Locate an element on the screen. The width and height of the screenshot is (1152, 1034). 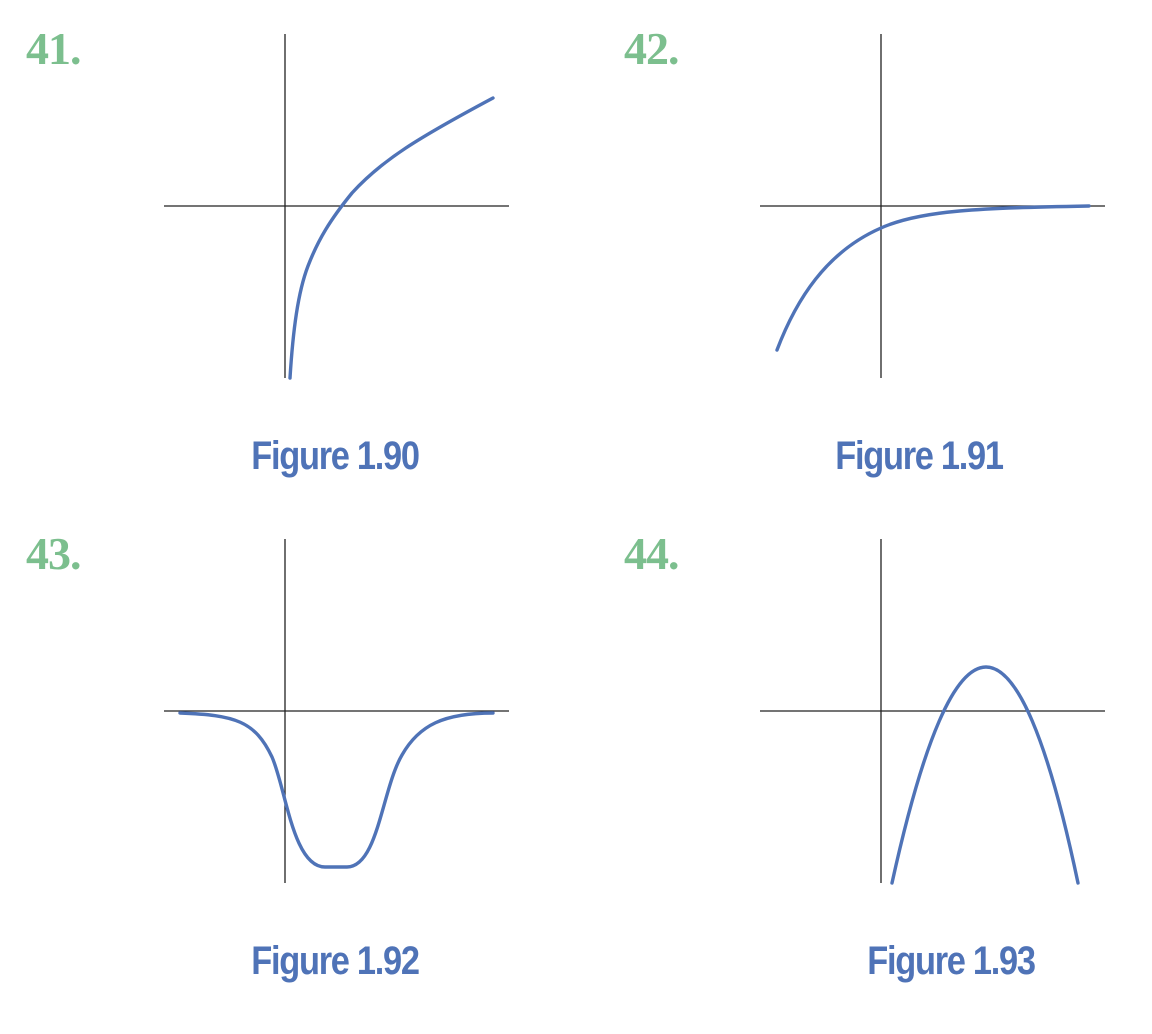
figure-caption: Figure 1.91 is located at coordinates (919, 456).